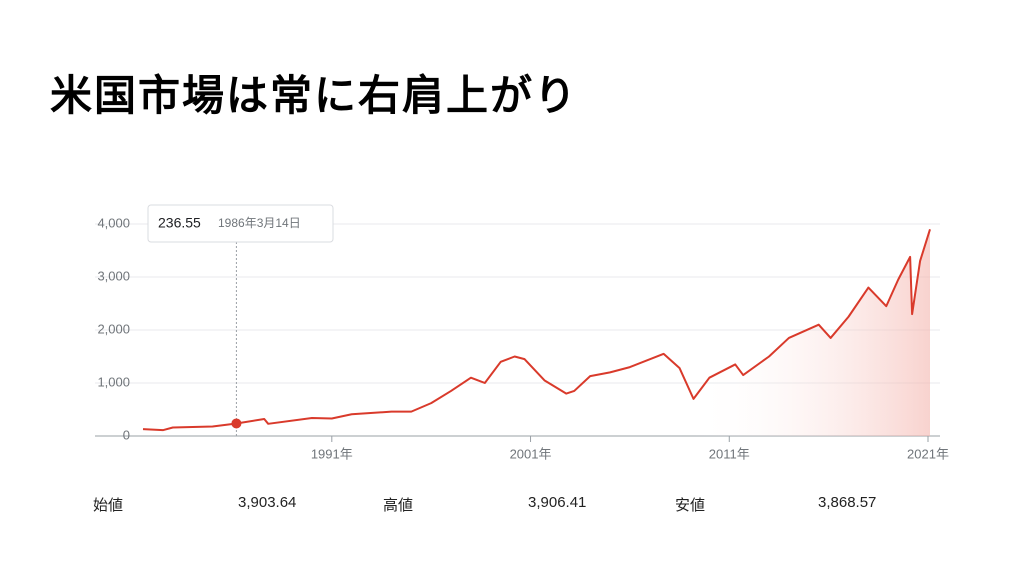 The image size is (1024, 576). I want to click on y-tick-label: 3,000, so click(113, 275).